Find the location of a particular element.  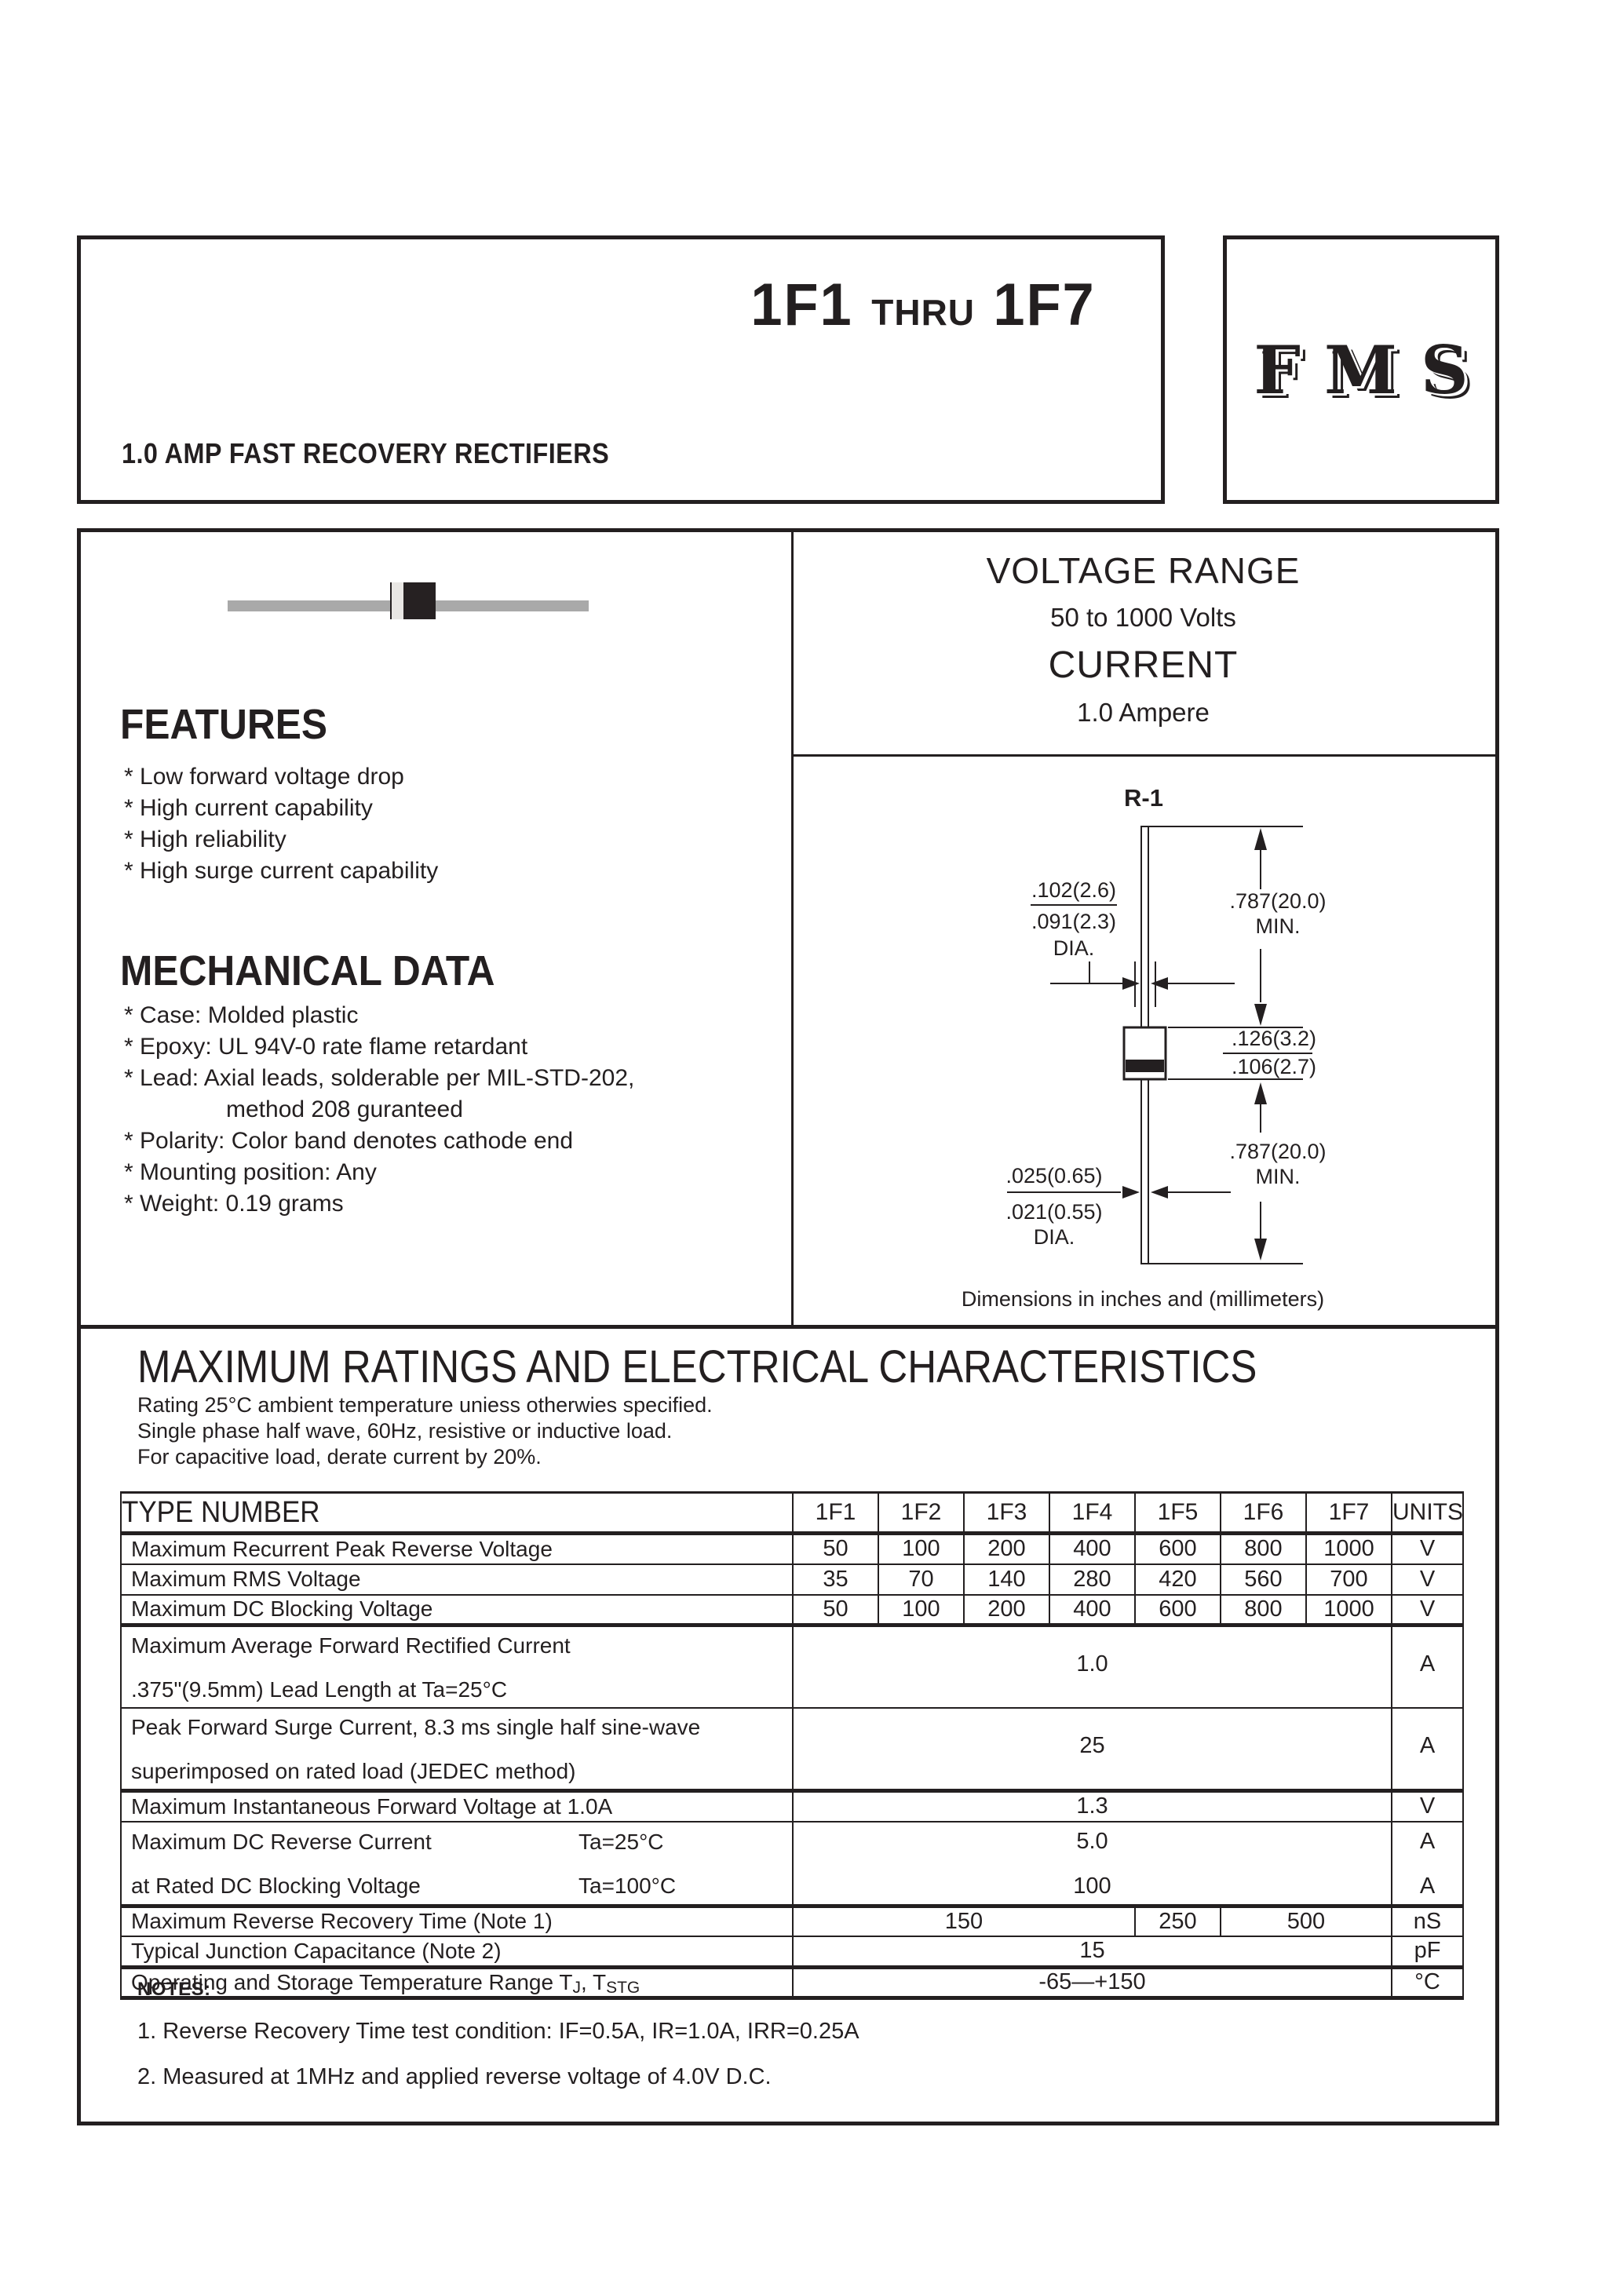

table-row: Maximum RMS Voltage 35 70 140 280 420 560 700 V is located at coordinates (792, 1579).